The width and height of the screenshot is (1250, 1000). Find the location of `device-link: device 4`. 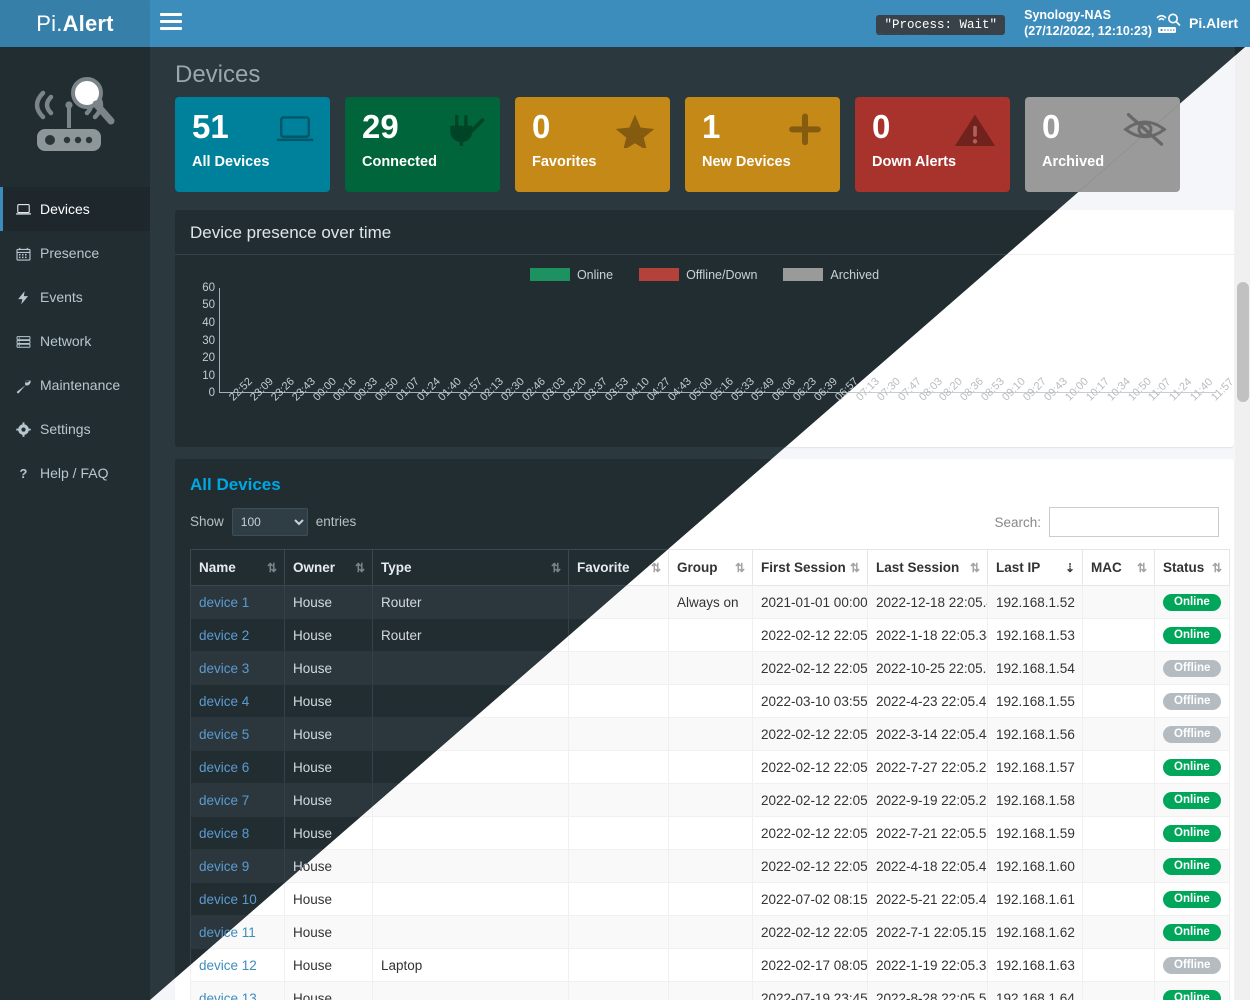

device-link: device 4 is located at coordinates (224, 701).